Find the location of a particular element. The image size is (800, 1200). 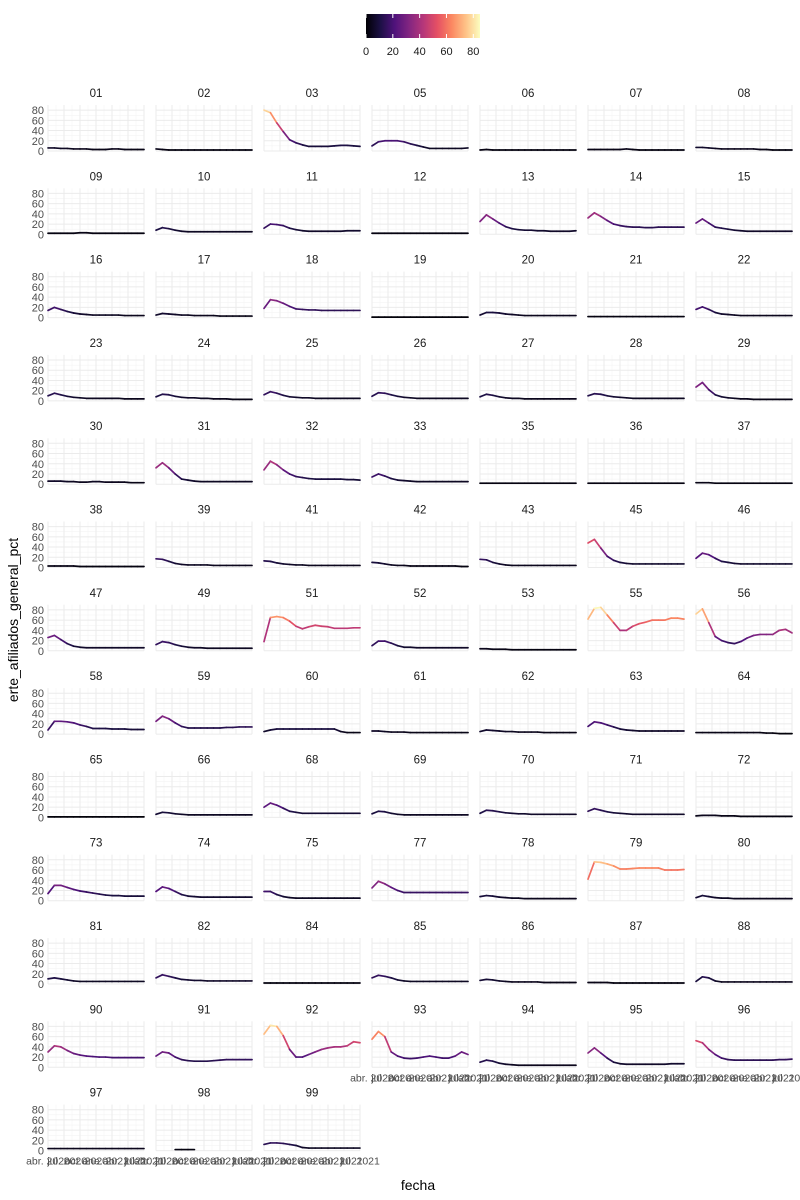

facet-panel: 13 is located at coordinates (528, 203).